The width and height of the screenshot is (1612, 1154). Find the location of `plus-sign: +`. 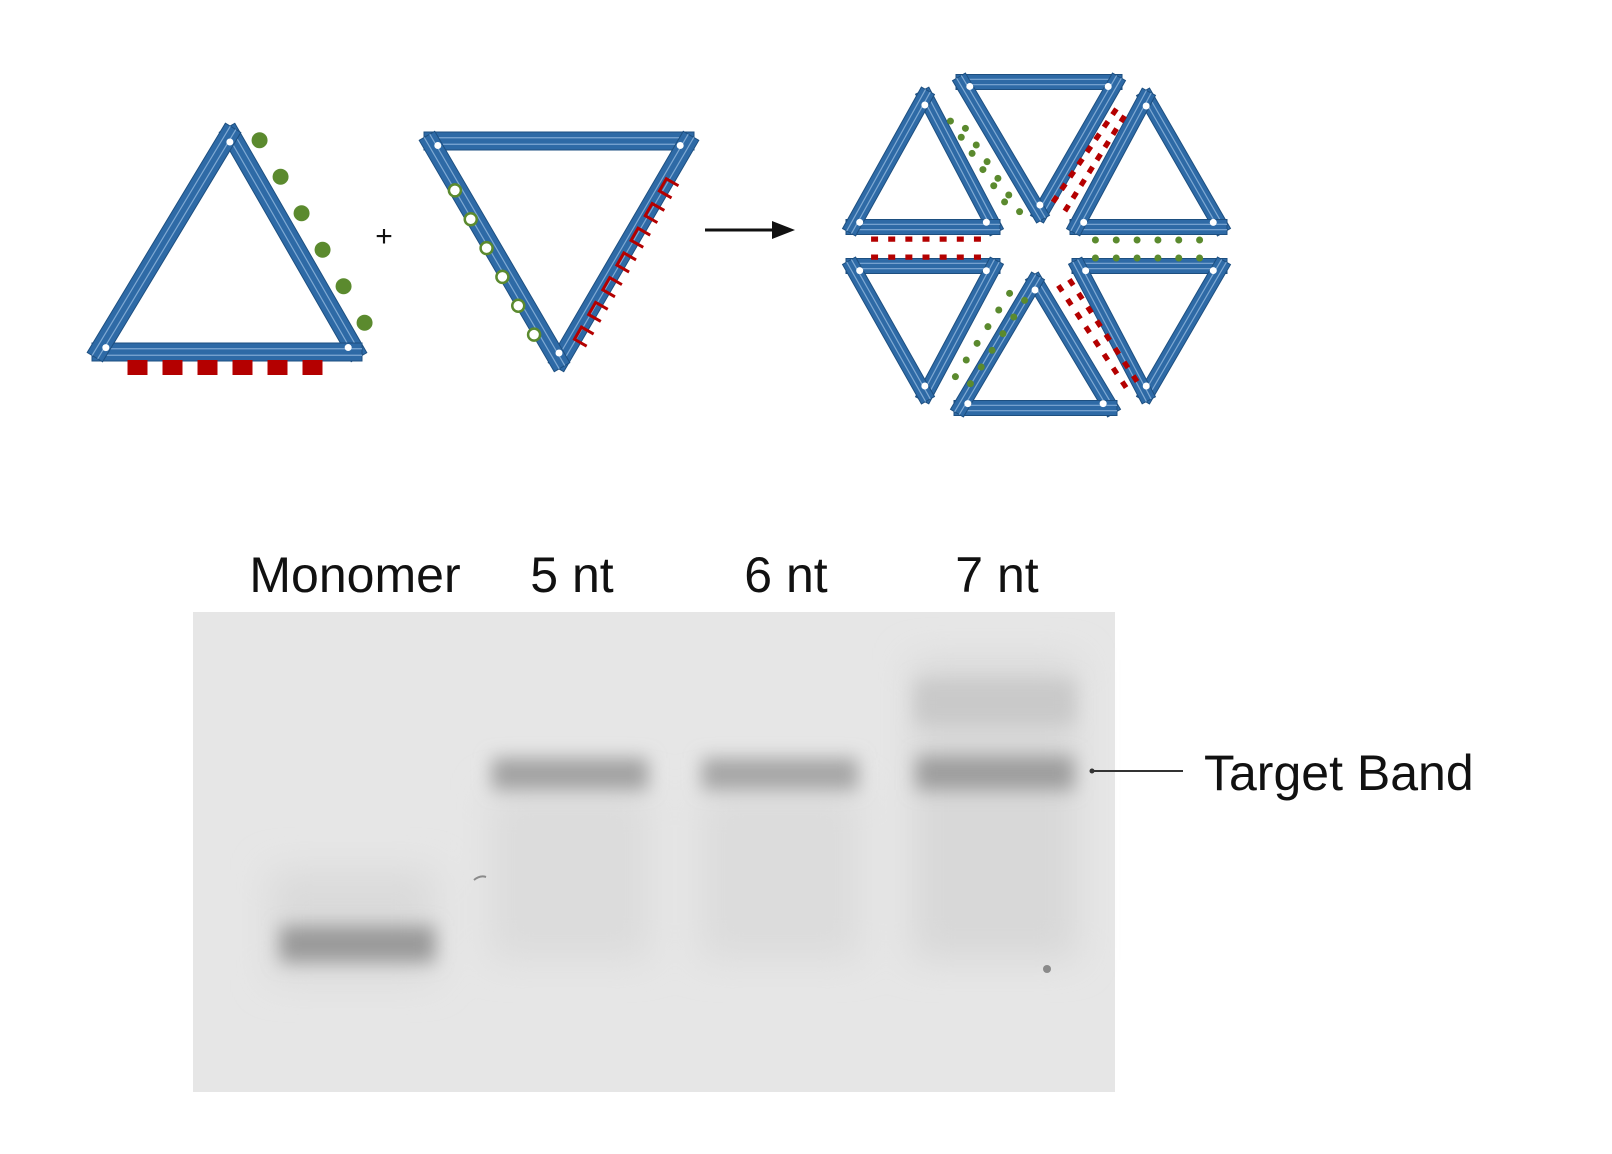

plus-sign: + is located at coordinates (384, 236).